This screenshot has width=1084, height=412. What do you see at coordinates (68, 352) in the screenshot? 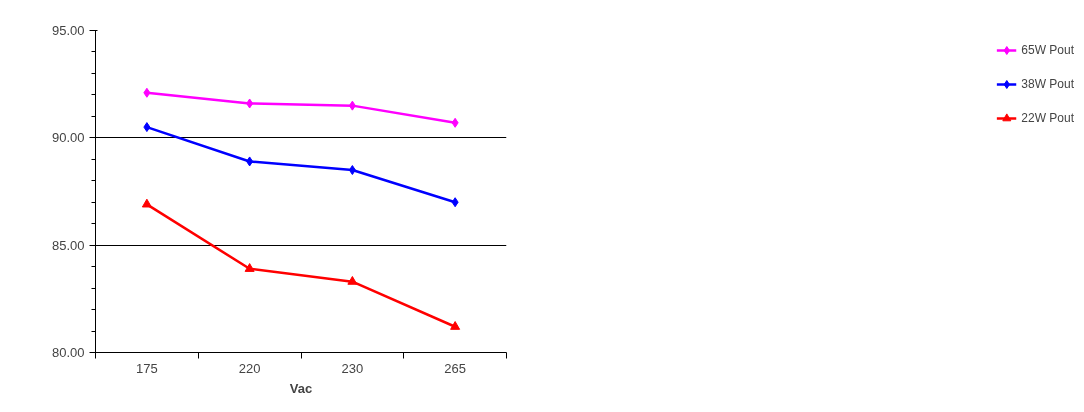
I see `y-tick-label: 80.00` at bounding box center [68, 352].